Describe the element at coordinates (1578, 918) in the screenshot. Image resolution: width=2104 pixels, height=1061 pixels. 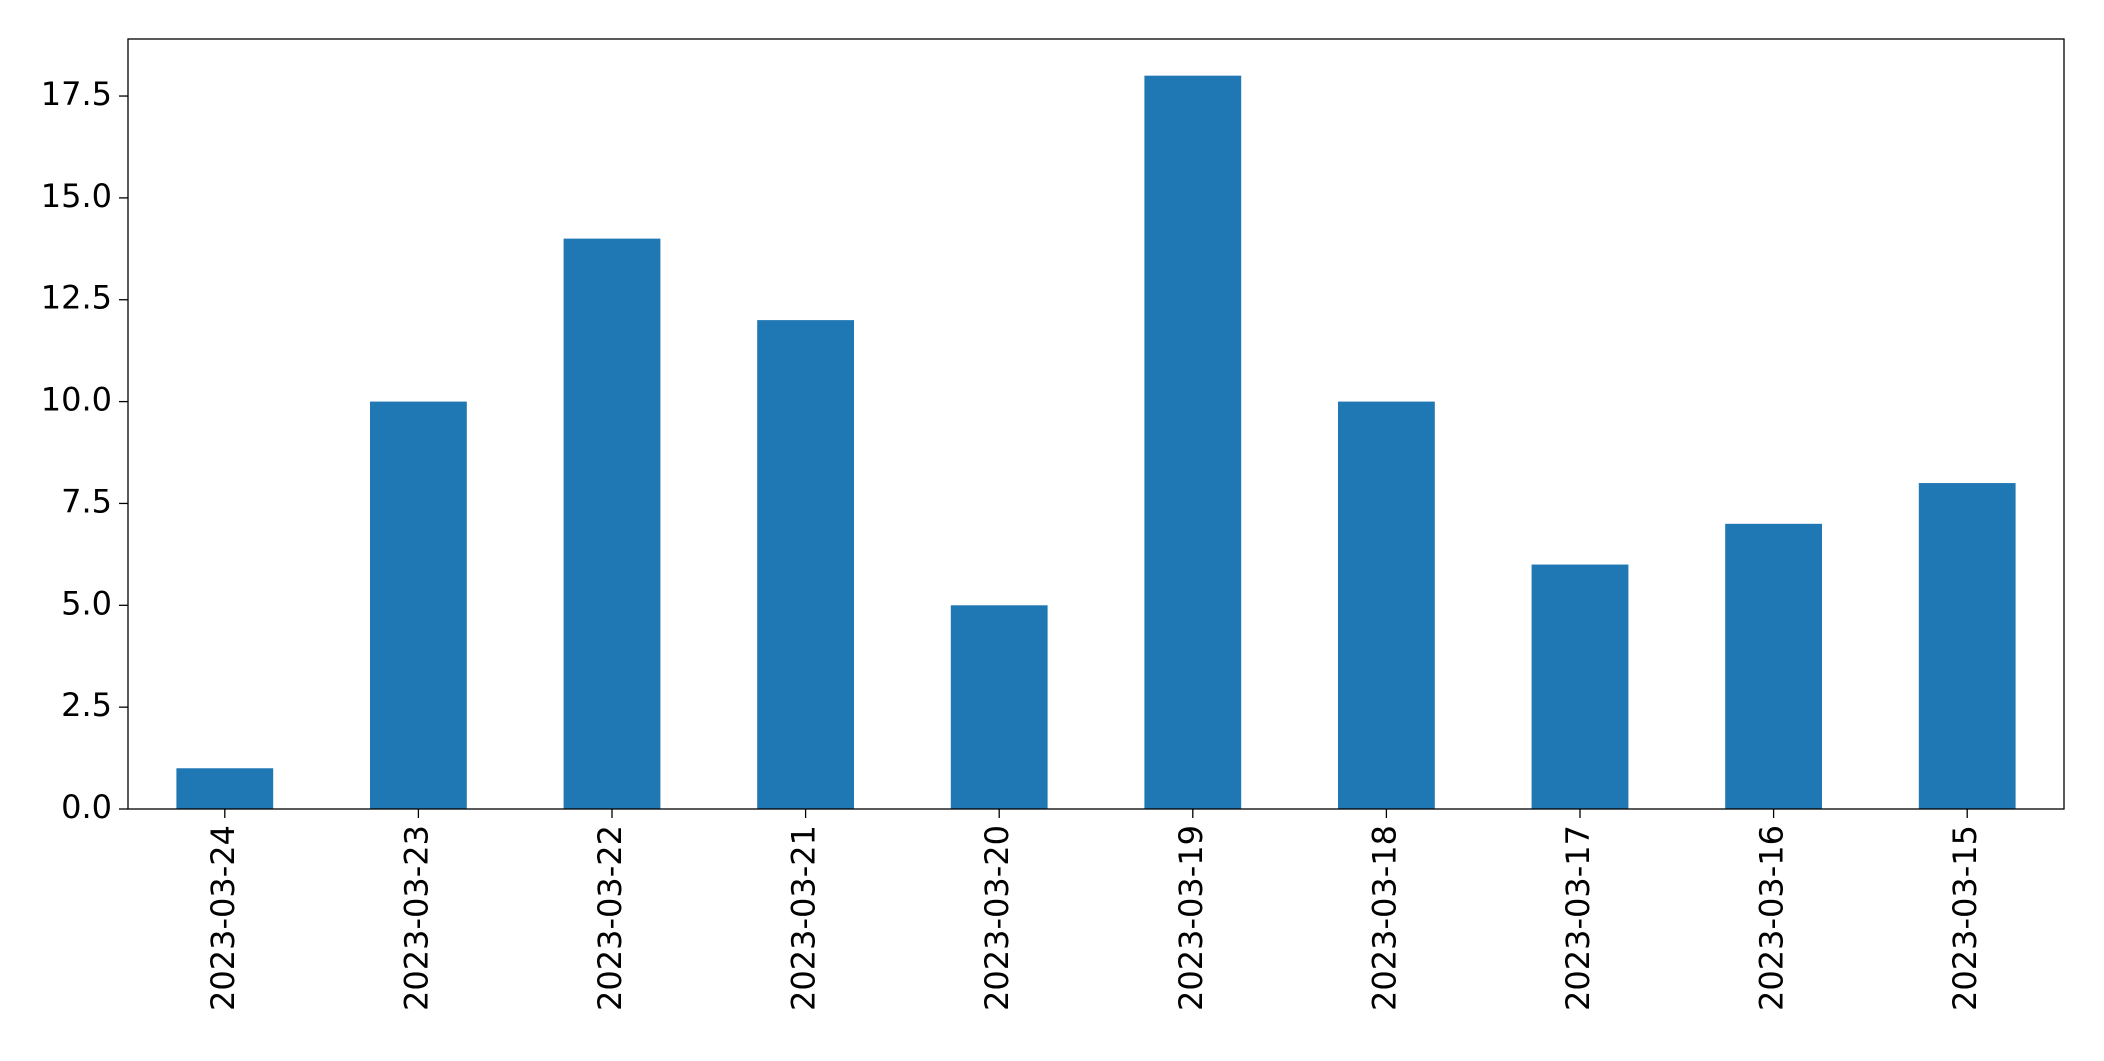
I see `x-tick-label: 2023-03-17` at that location.